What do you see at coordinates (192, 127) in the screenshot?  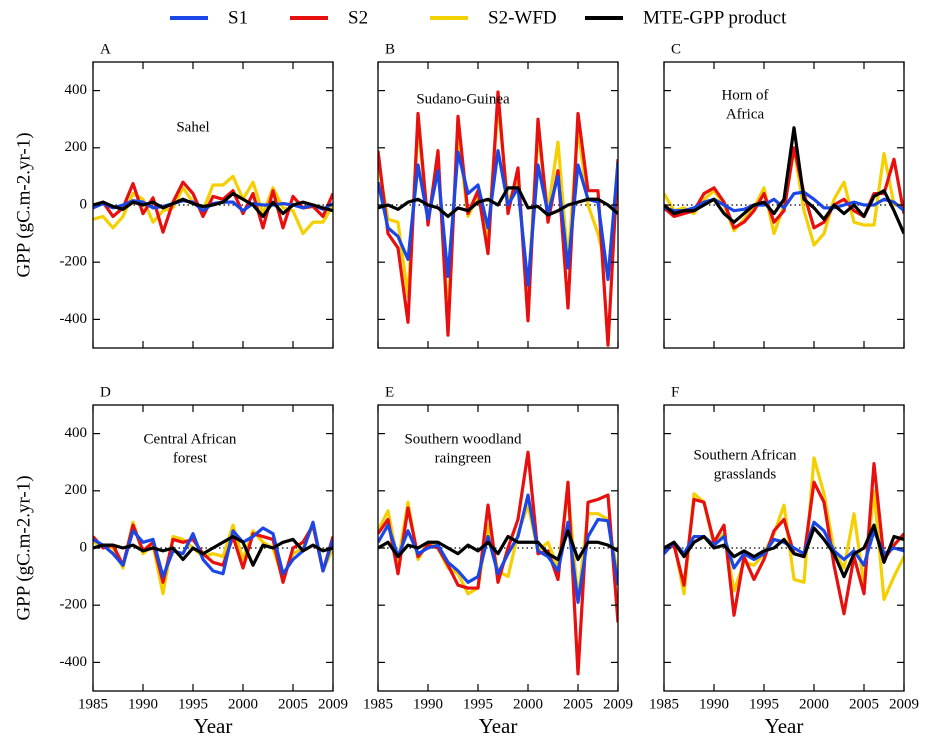 I see `panel-annotation: Sahel` at bounding box center [192, 127].